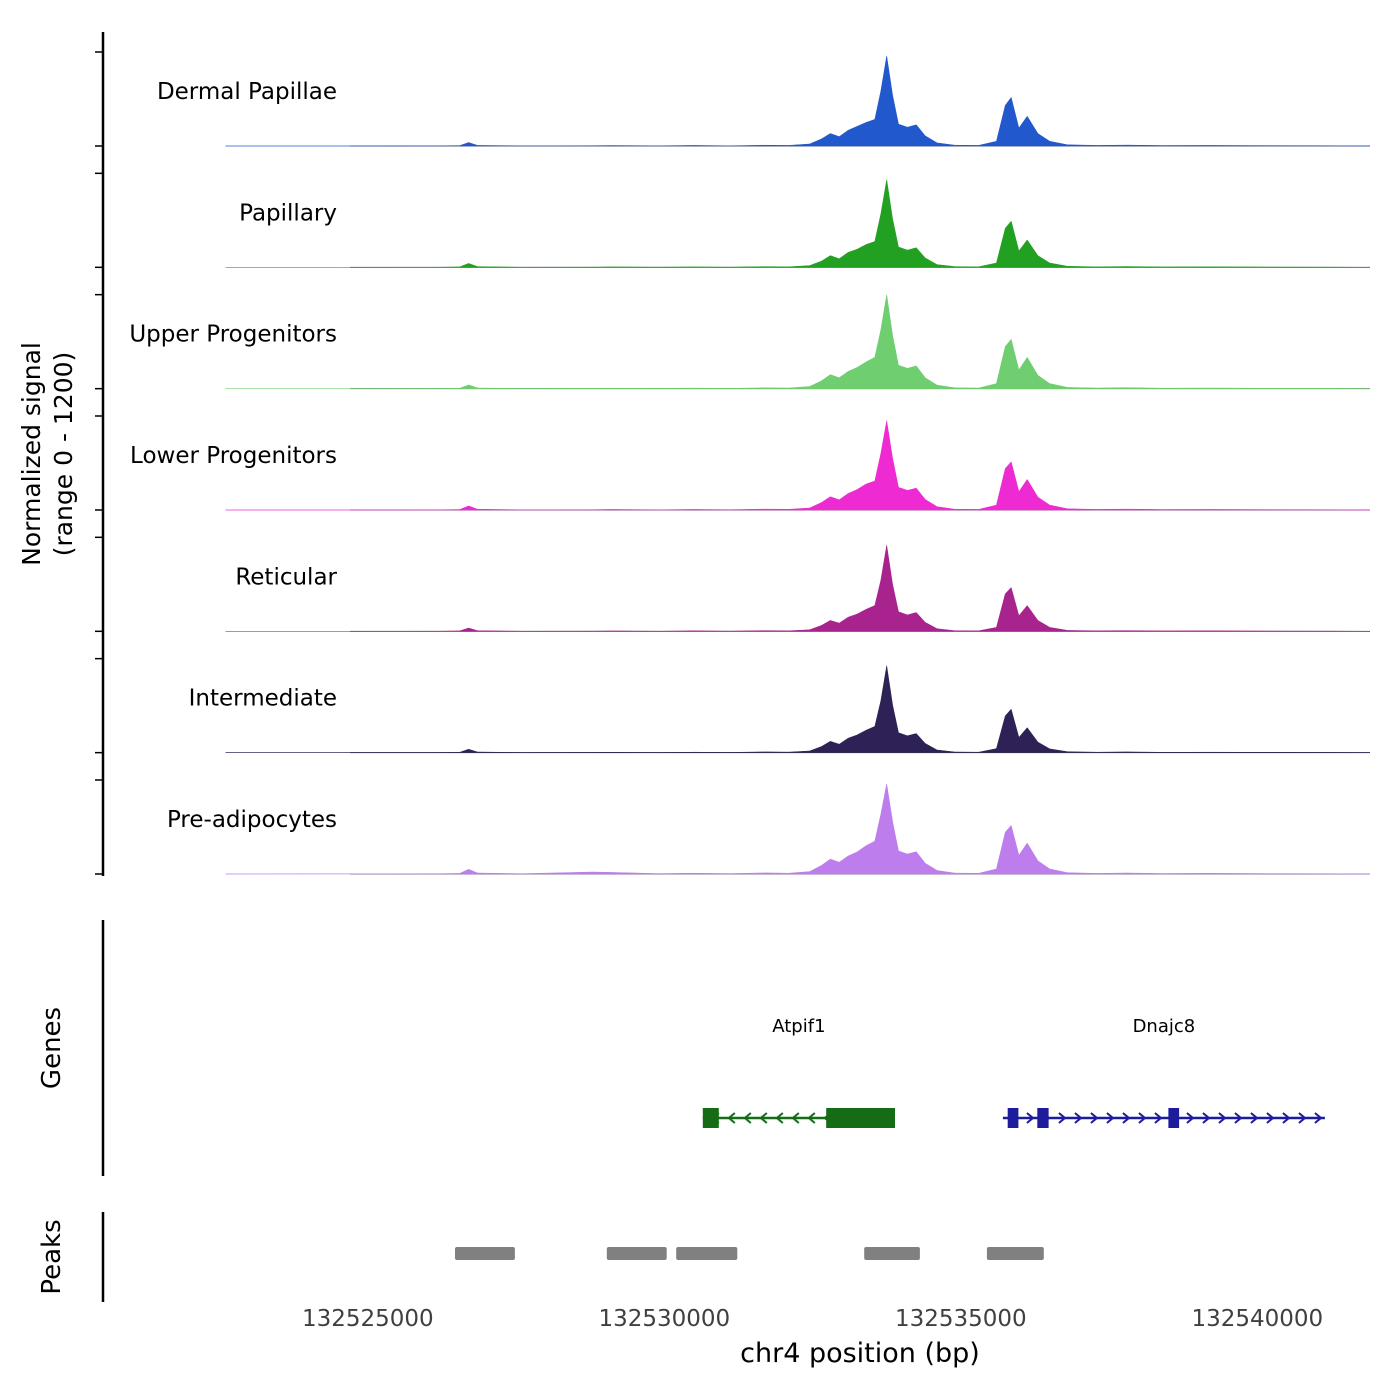 The height and width of the screenshot is (1400, 1400). I want to click on track-label-dermal-papillae: Dermal Papillae, so click(247, 92).